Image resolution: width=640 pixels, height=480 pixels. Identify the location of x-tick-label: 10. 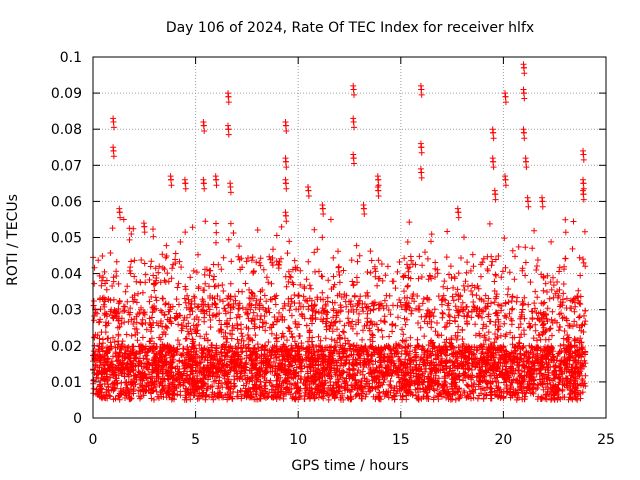
(298, 440).